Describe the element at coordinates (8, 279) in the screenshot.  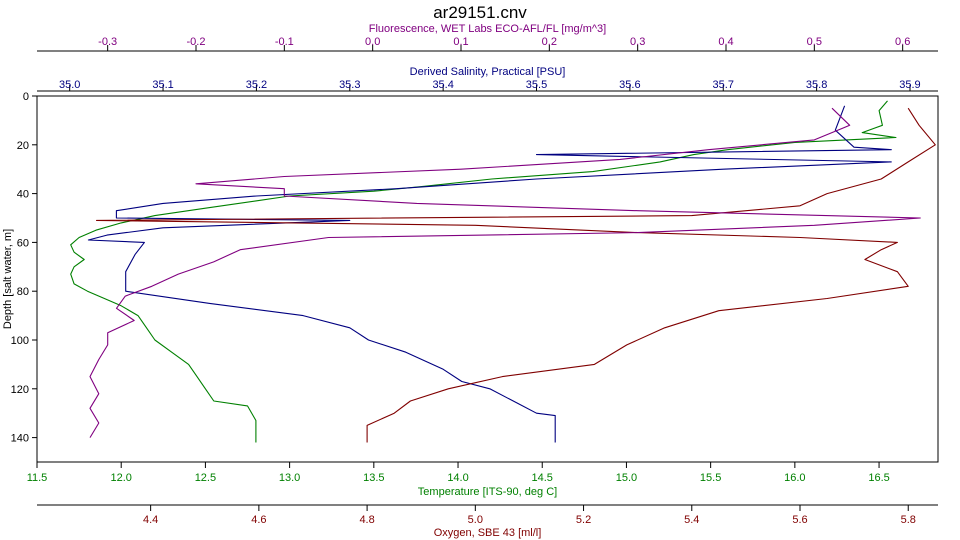
I see `y-axis-title: Depth [salt water, m]` at that location.